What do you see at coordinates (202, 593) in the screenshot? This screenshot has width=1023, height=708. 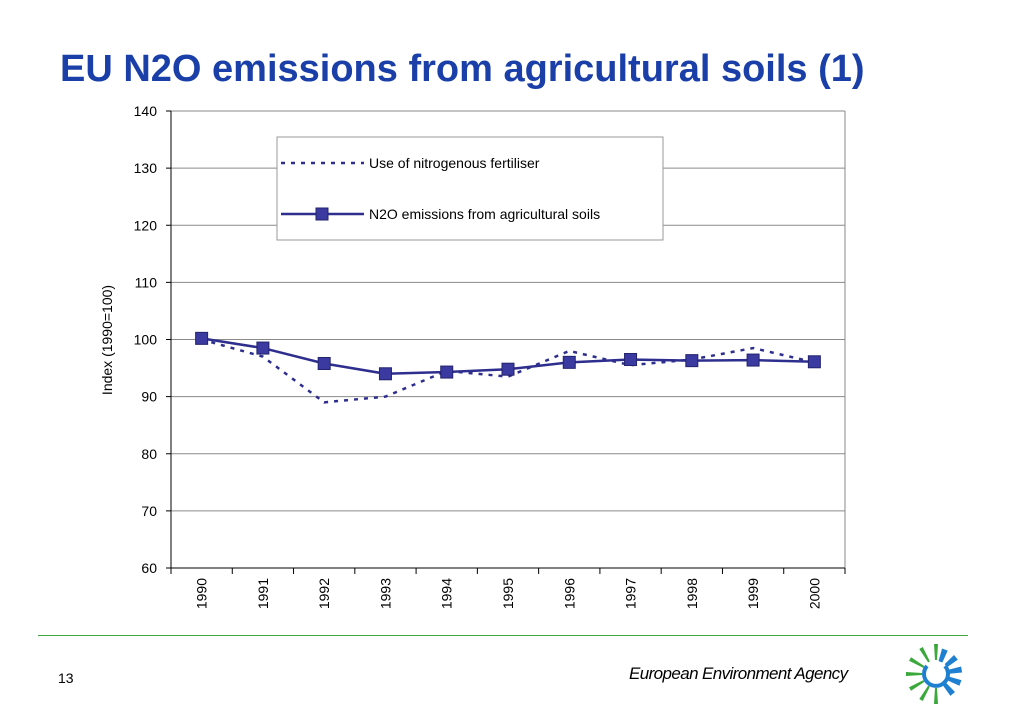 I see `x-tick-label: 1990` at bounding box center [202, 593].